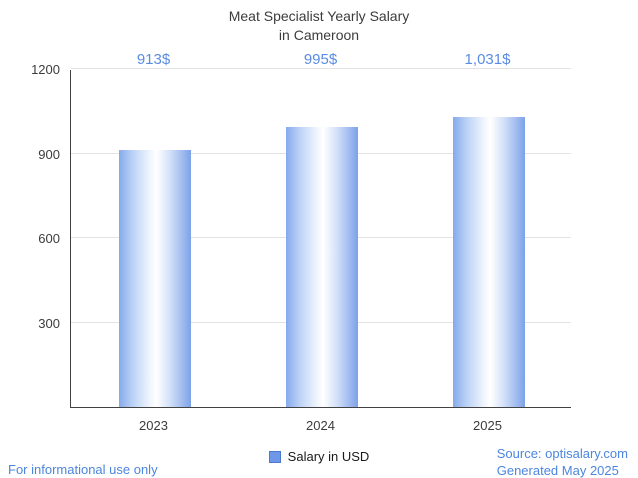 The width and height of the screenshot is (638, 478). Describe the element at coordinates (562, 453) in the screenshot. I see `source-text: Source: optisalary.com` at that location.